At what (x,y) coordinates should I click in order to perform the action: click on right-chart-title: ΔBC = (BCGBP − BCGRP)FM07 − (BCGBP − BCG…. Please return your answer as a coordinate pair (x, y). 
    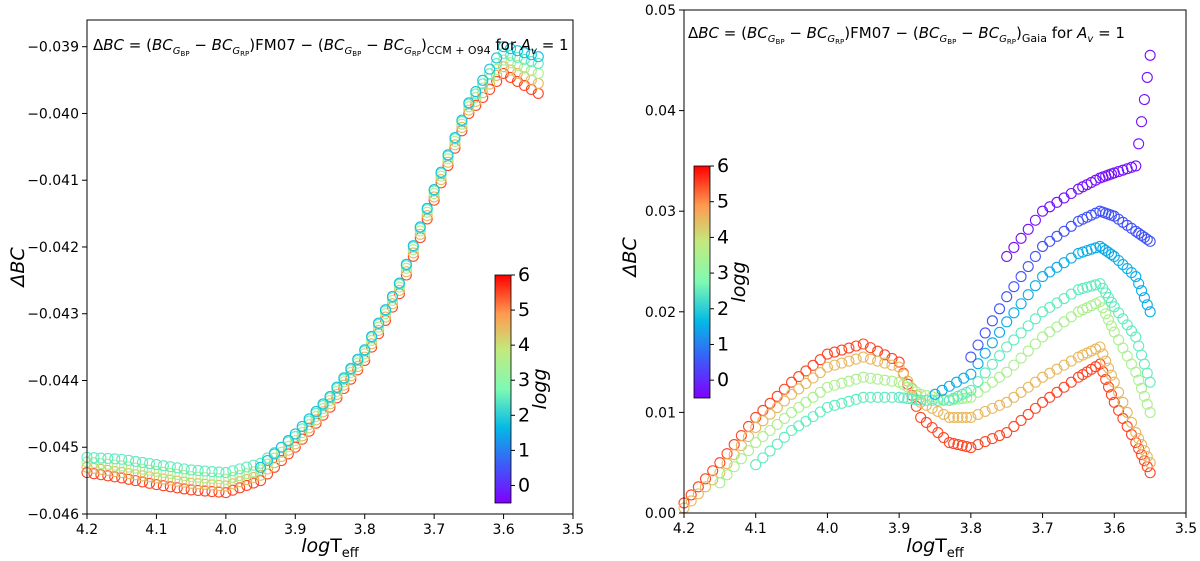
    Looking at the image, I should click on (906, 35).